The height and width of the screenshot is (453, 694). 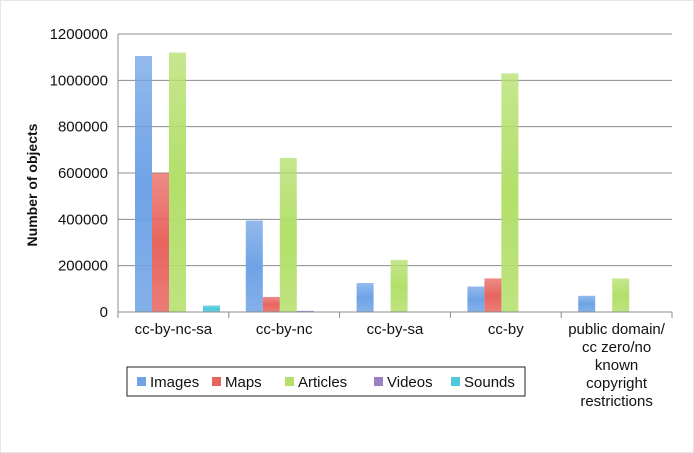 I want to click on x-tick-label-line: cc-by-nc-sa, so click(x=174, y=329).